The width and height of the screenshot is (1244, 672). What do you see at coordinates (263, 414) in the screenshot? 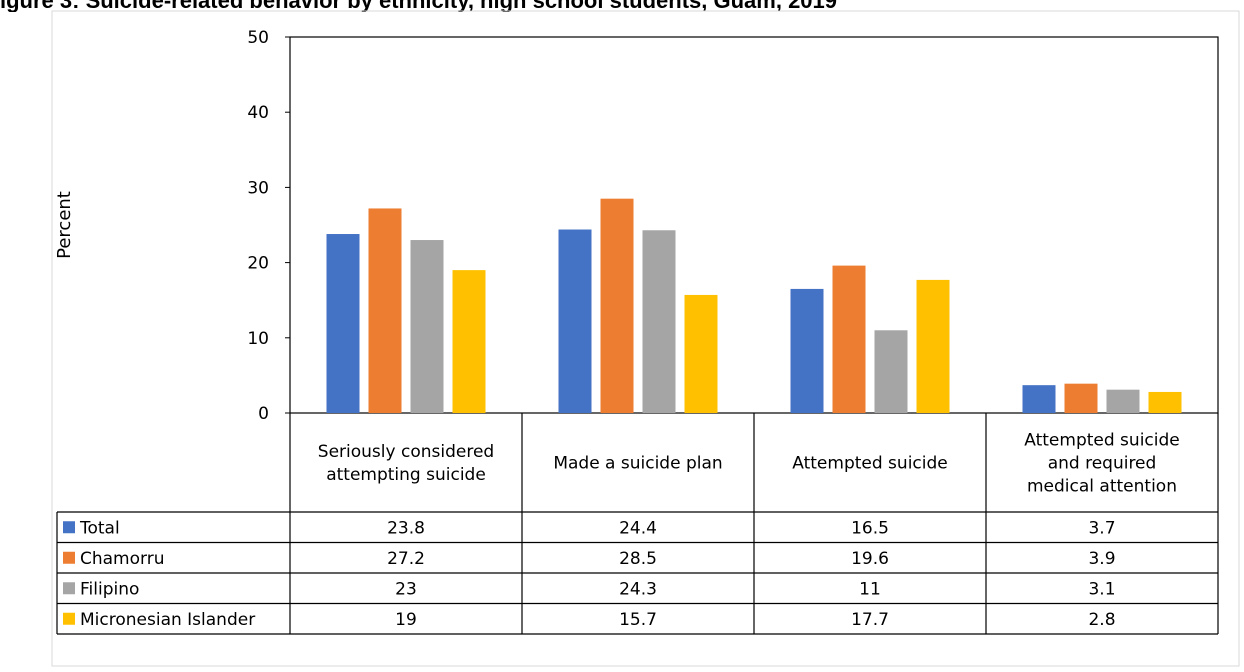
I see `y-tick-label: 0` at bounding box center [263, 414].